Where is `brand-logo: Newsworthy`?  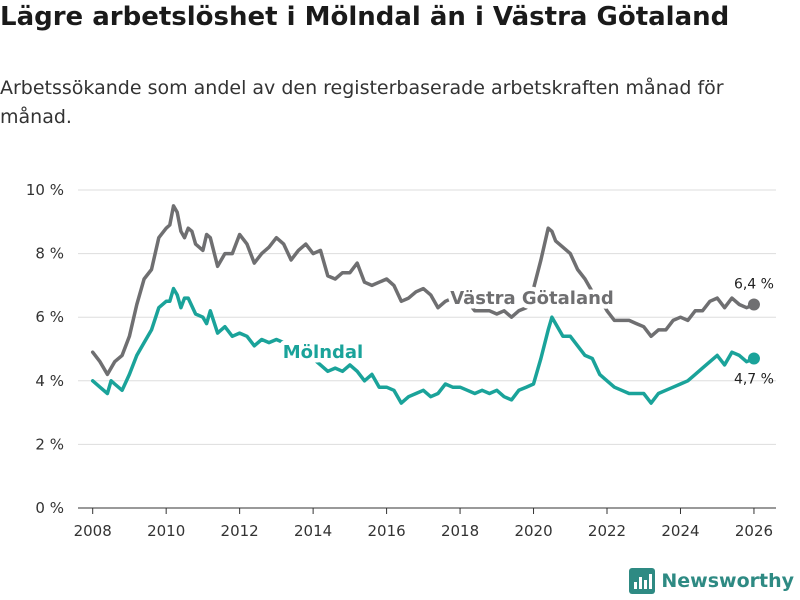 brand-logo: Newsworthy is located at coordinates (711, 581).